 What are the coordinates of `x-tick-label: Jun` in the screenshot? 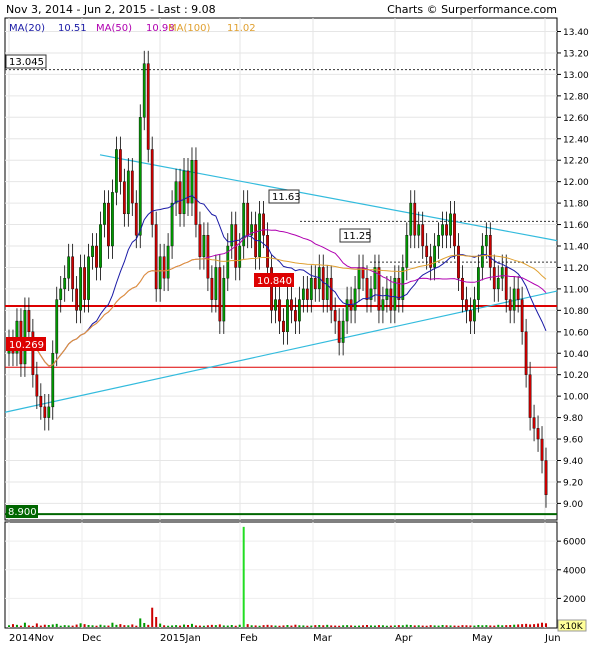 It's located at (552, 638).